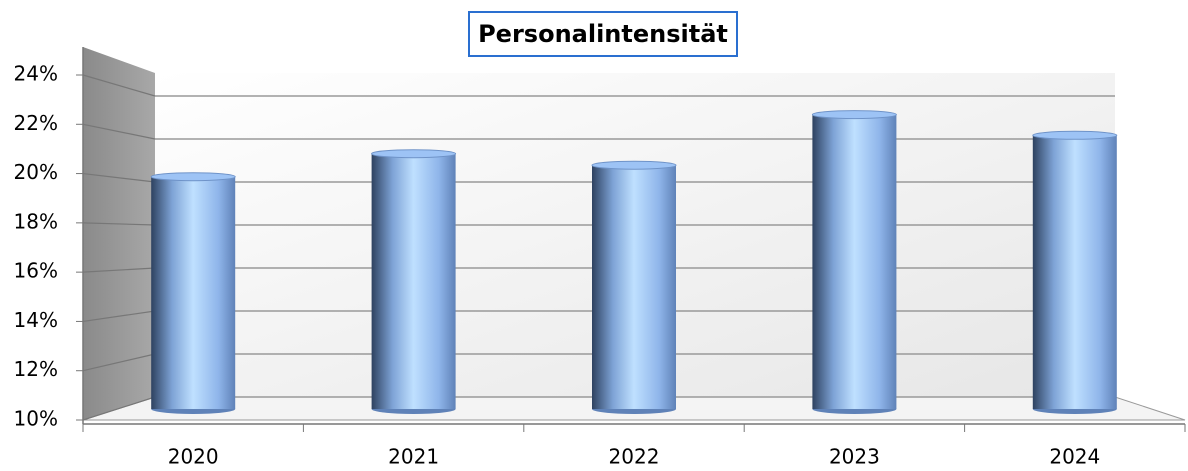  I want to click on y-tick-label: 14%, so click(36, 320).